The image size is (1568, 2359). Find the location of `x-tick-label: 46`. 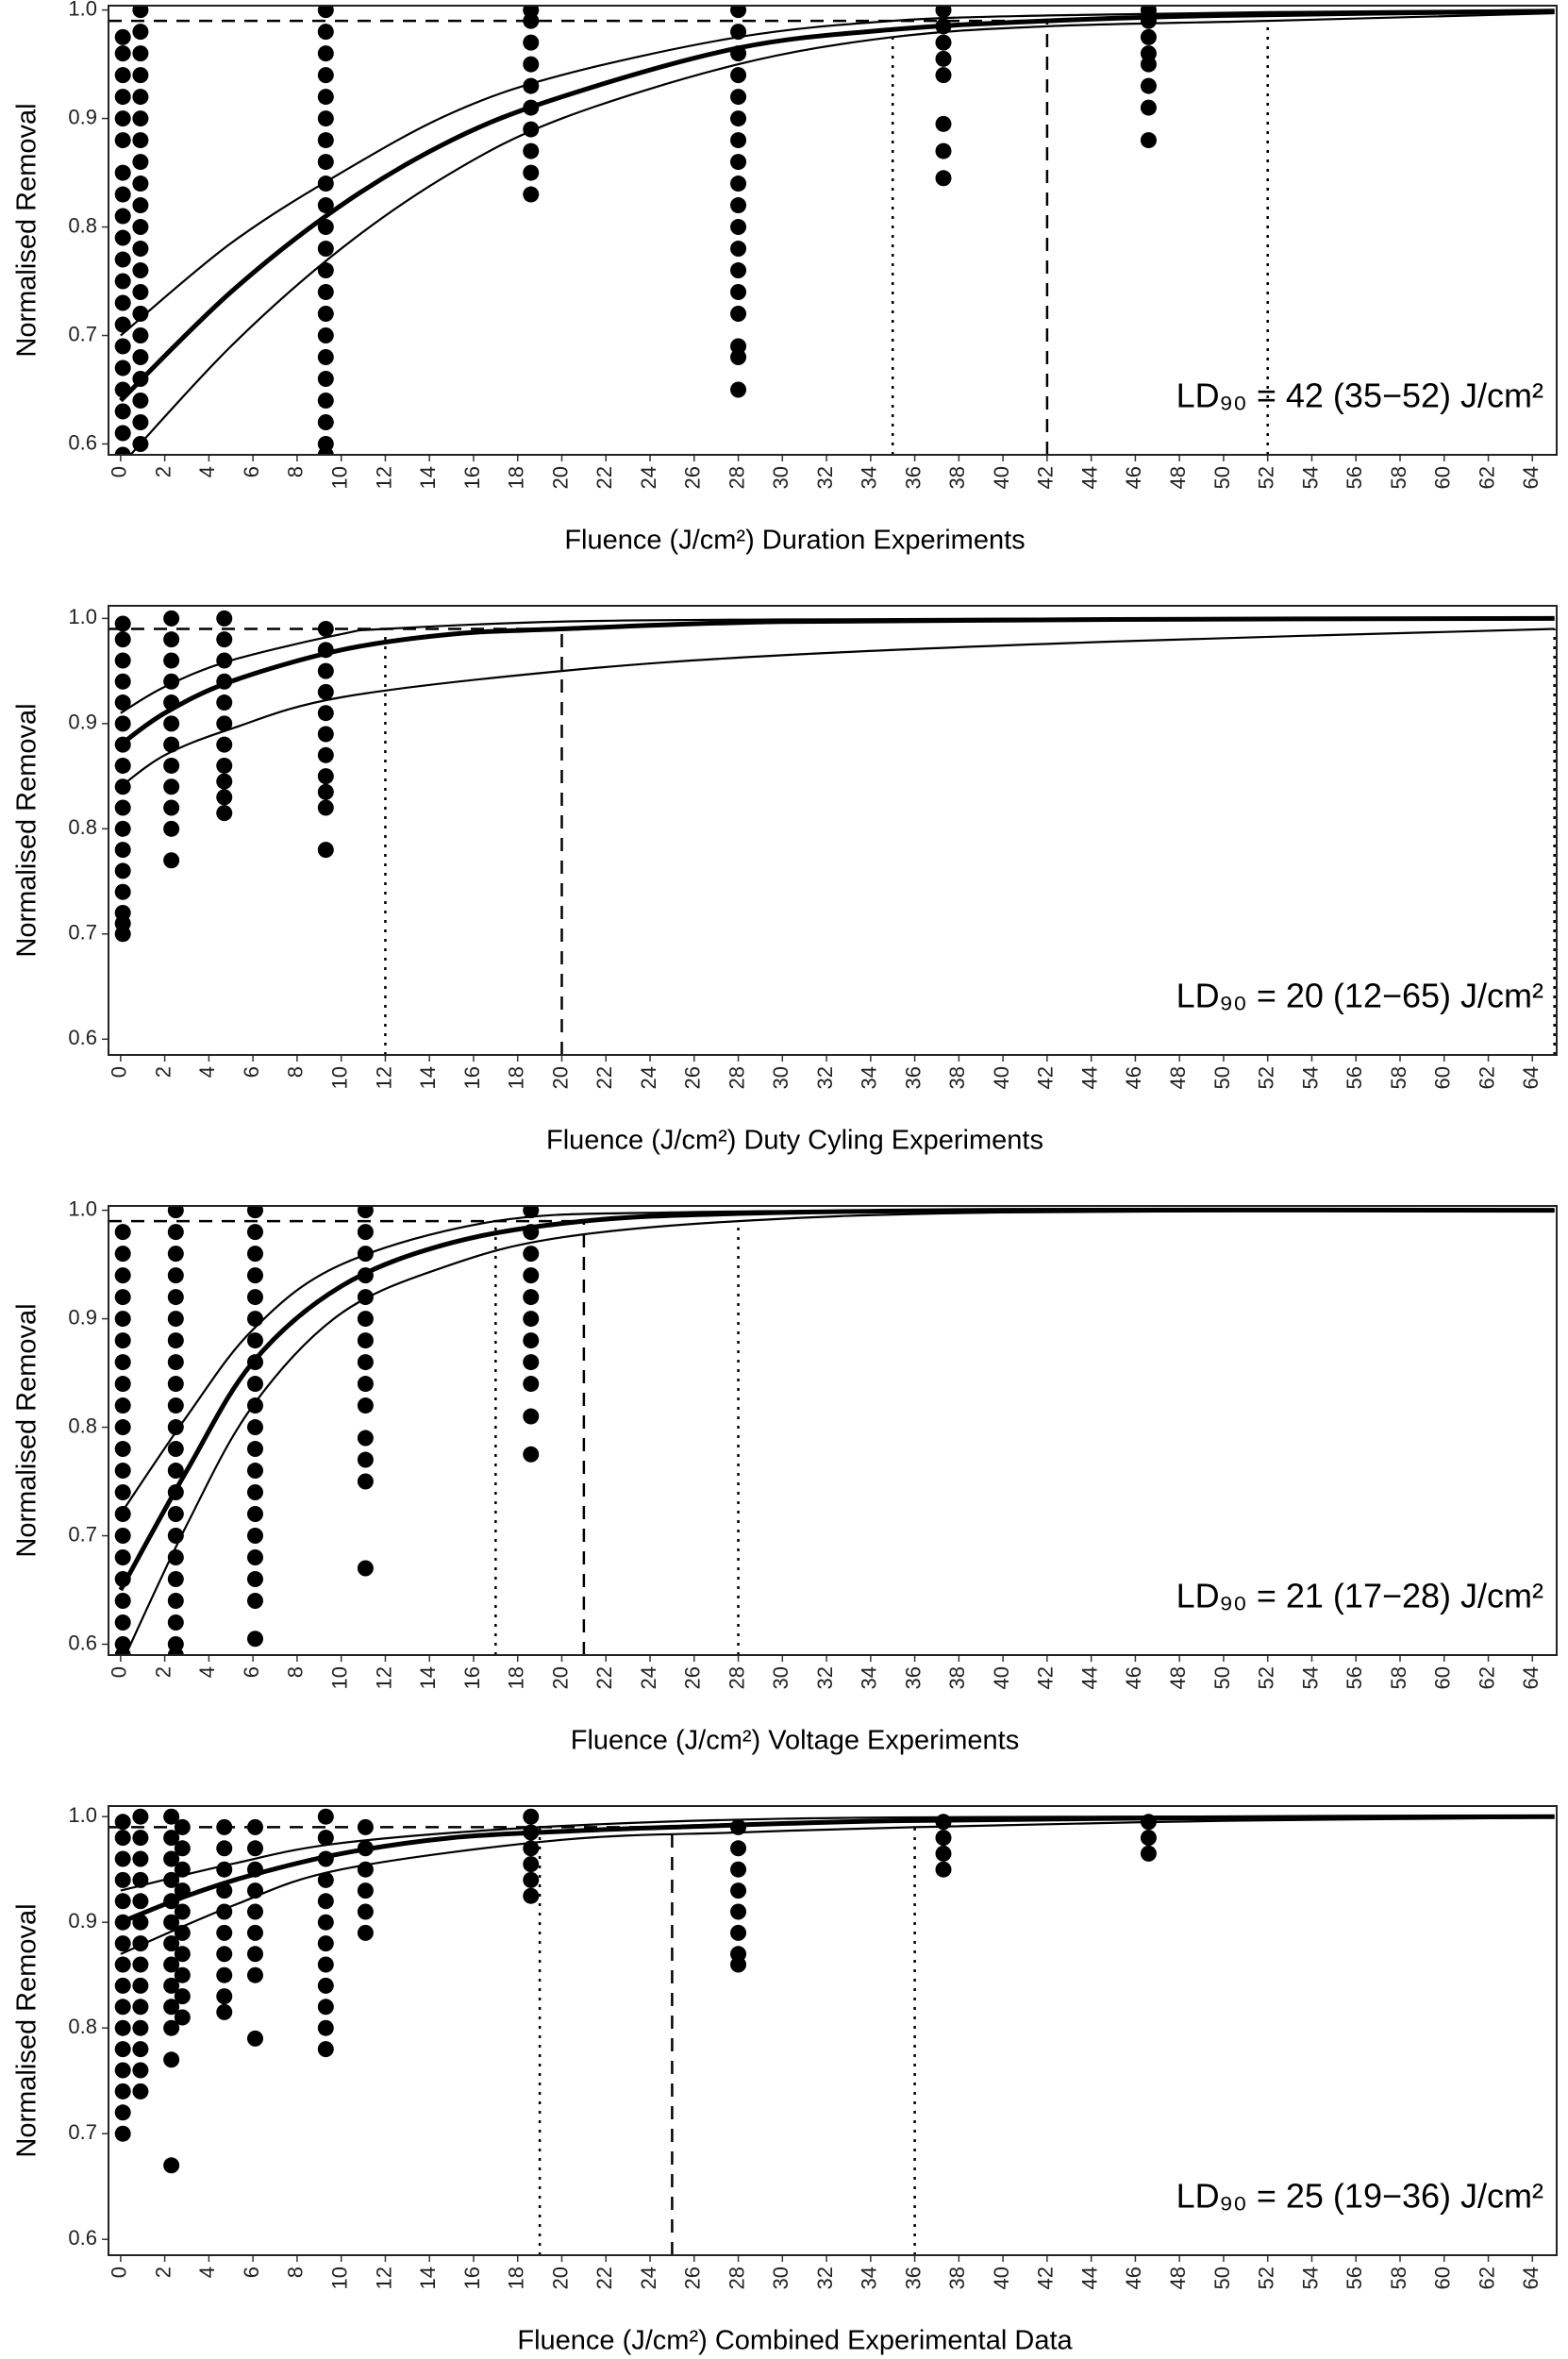

x-tick-label: 46 is located at coordinates (1133, 1077).